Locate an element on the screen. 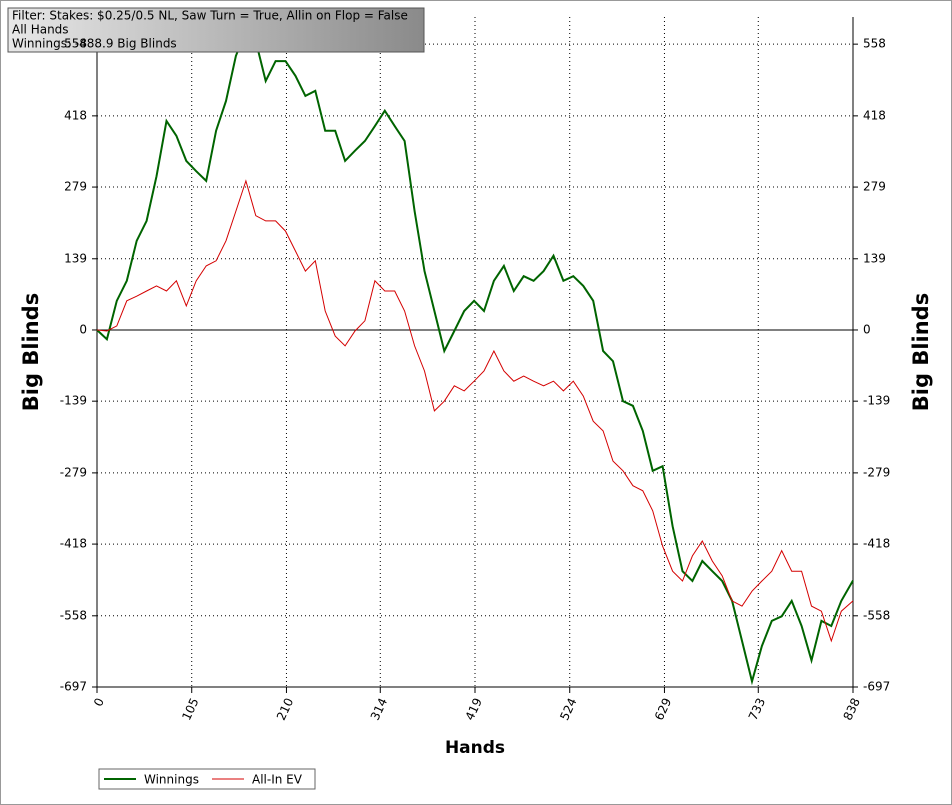 This screenshot has width=952, height=805. y2-tick-label: 558 is located at coordinates (874, 44).